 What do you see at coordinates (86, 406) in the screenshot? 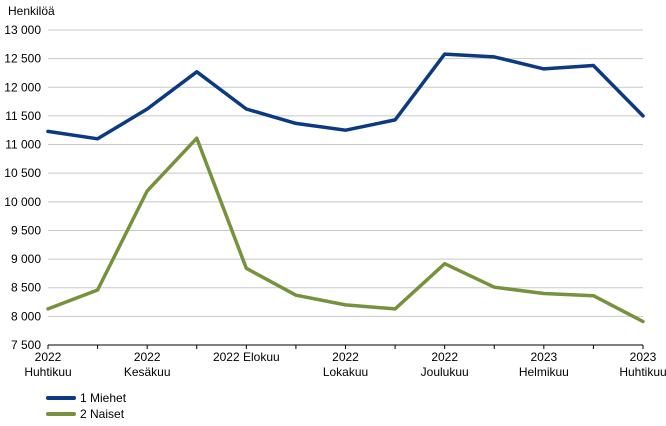
I see `legend: 1 Miehet 2 Naiset` at bounding box center [86, 406].